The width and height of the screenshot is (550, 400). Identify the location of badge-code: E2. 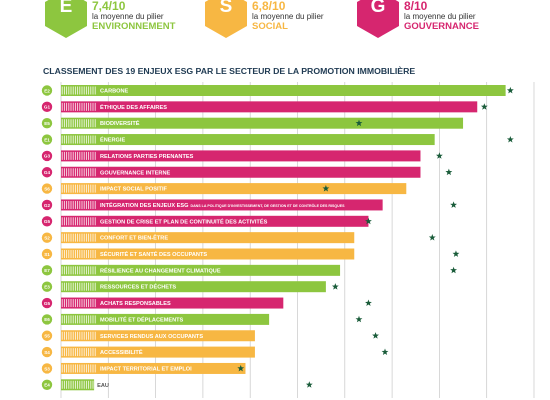
(47, 90).